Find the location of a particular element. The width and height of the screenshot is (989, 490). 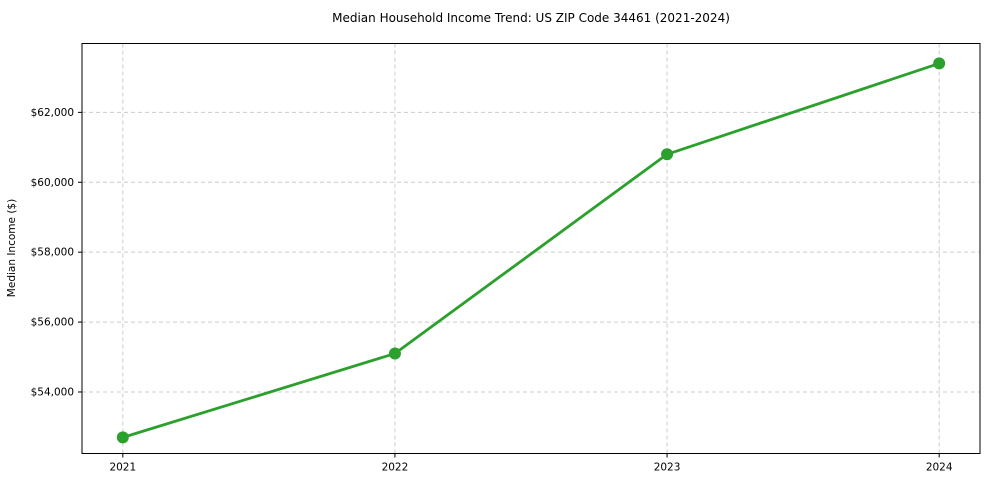

data-point-2024 is located at coordinates (939, 63).